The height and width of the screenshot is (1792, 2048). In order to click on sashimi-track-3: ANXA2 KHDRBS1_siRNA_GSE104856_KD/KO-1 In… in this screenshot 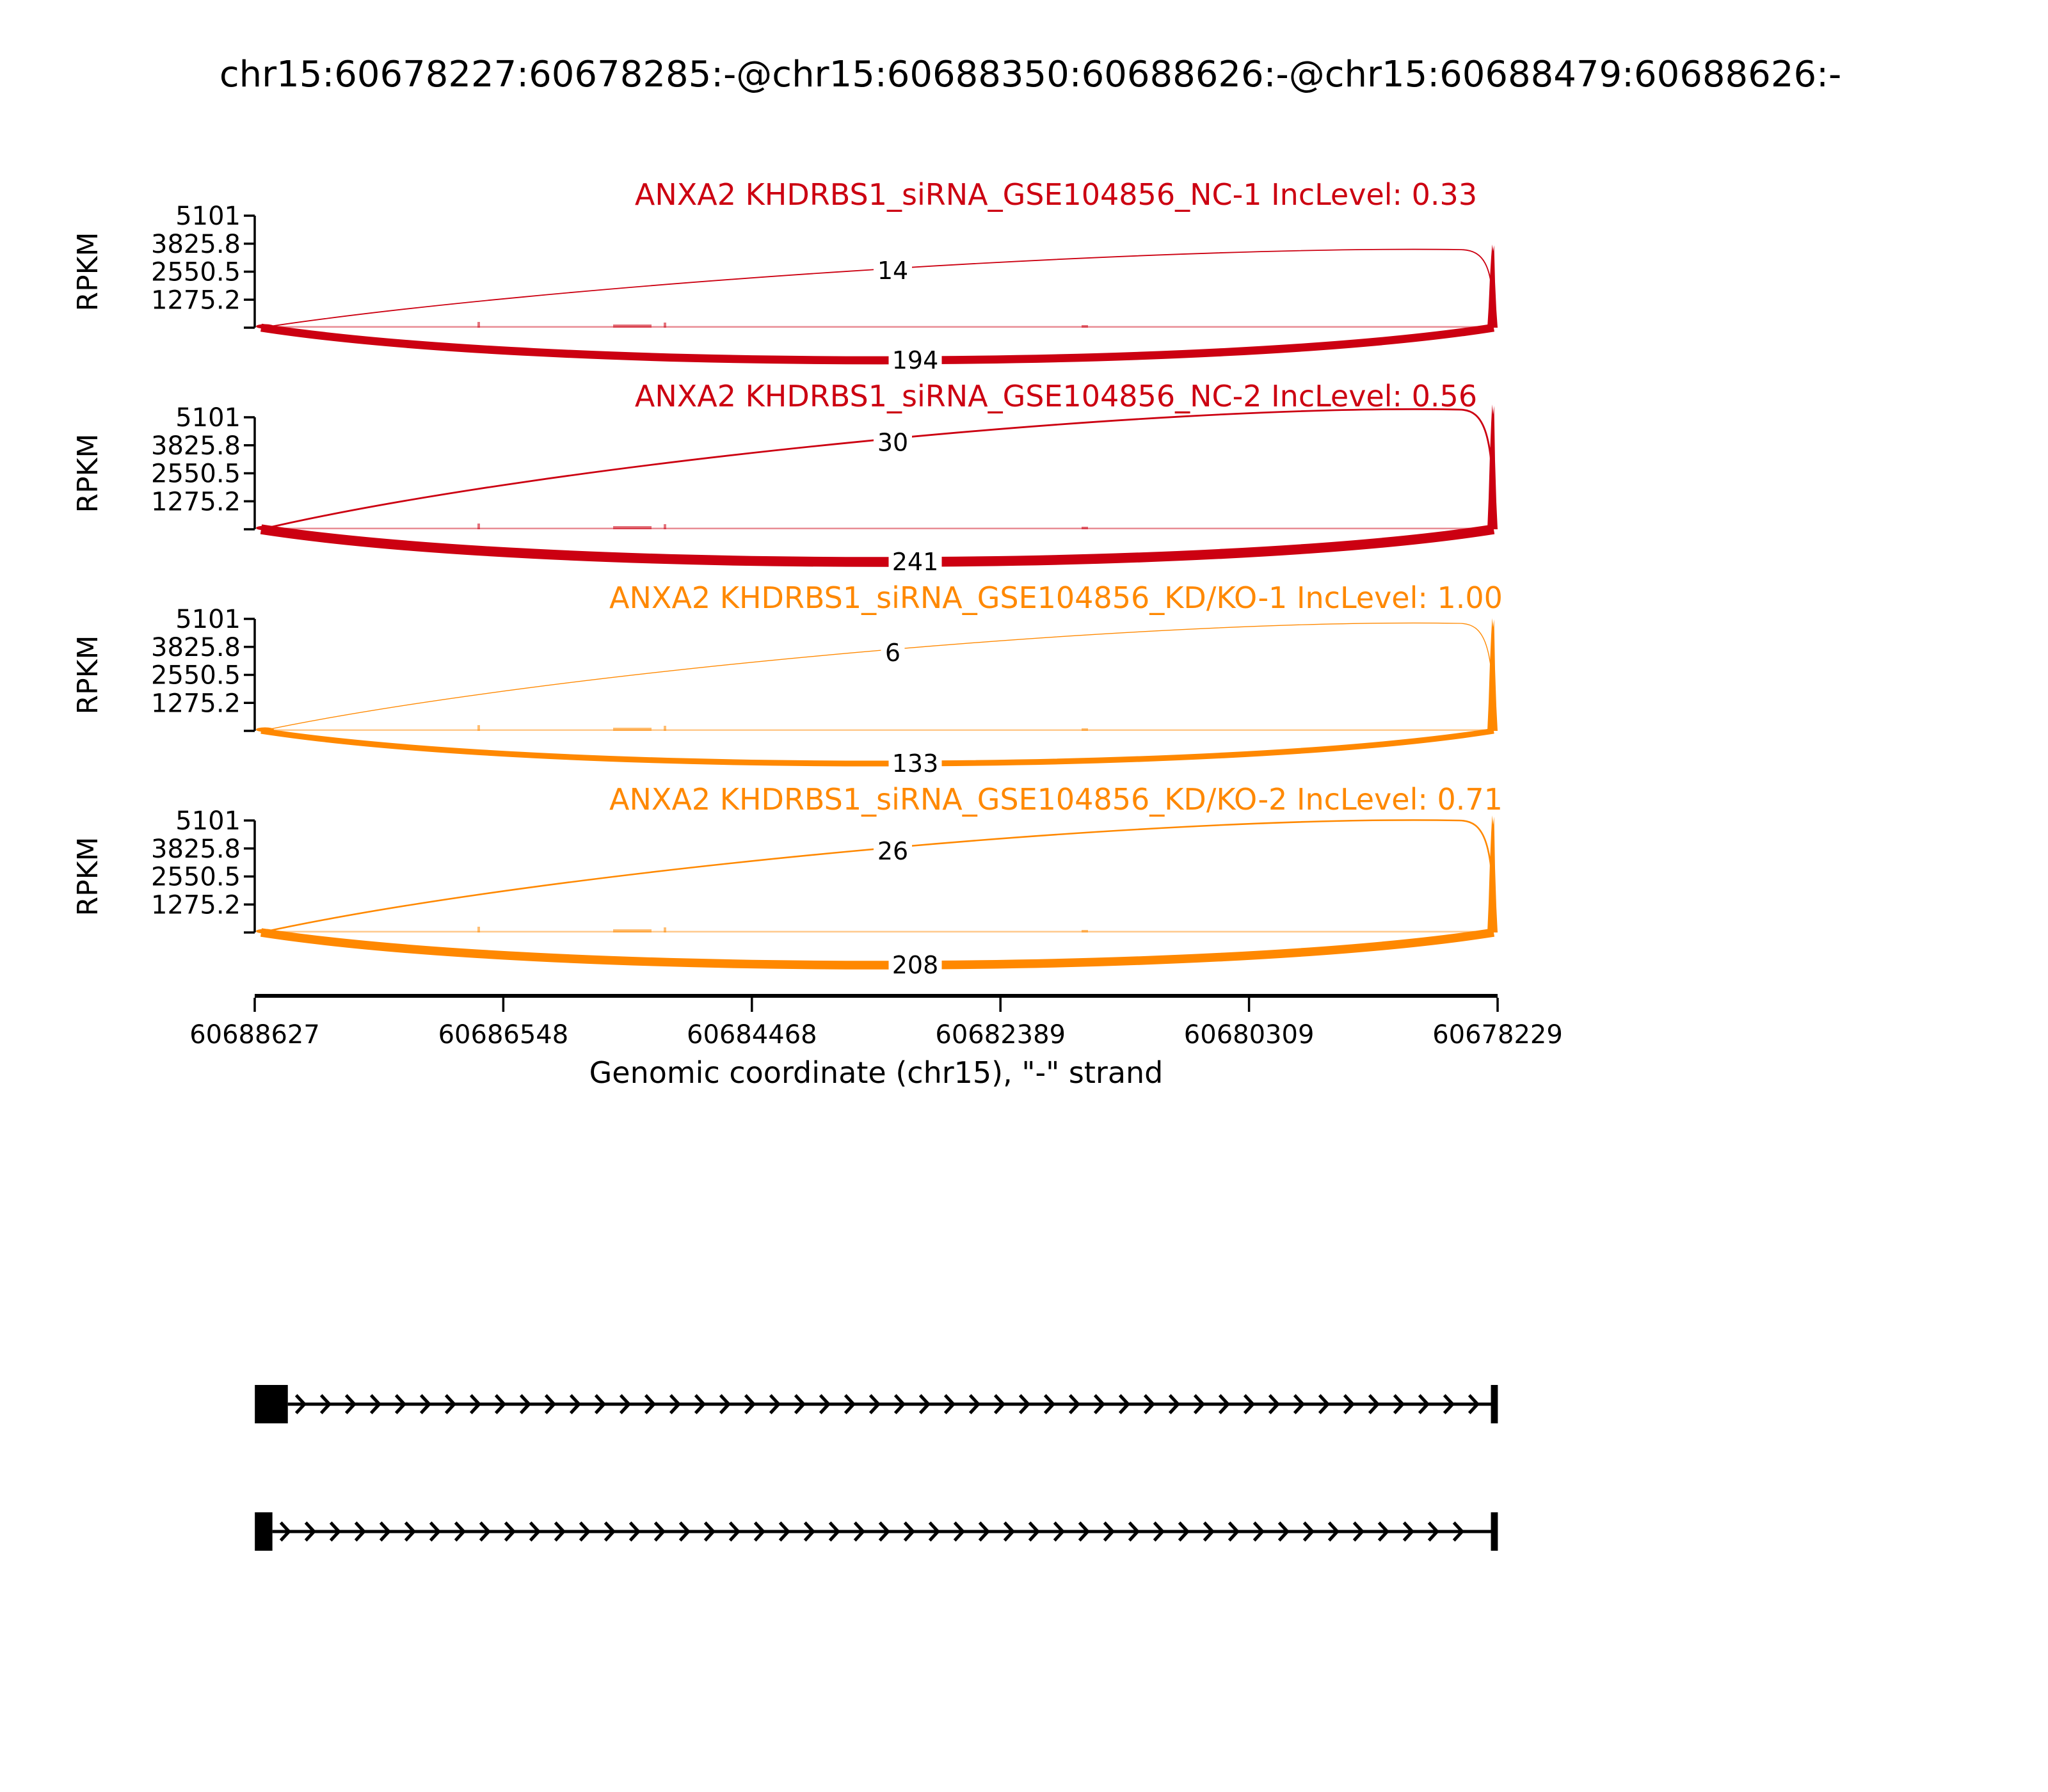, I will do `click(787, 679)`.